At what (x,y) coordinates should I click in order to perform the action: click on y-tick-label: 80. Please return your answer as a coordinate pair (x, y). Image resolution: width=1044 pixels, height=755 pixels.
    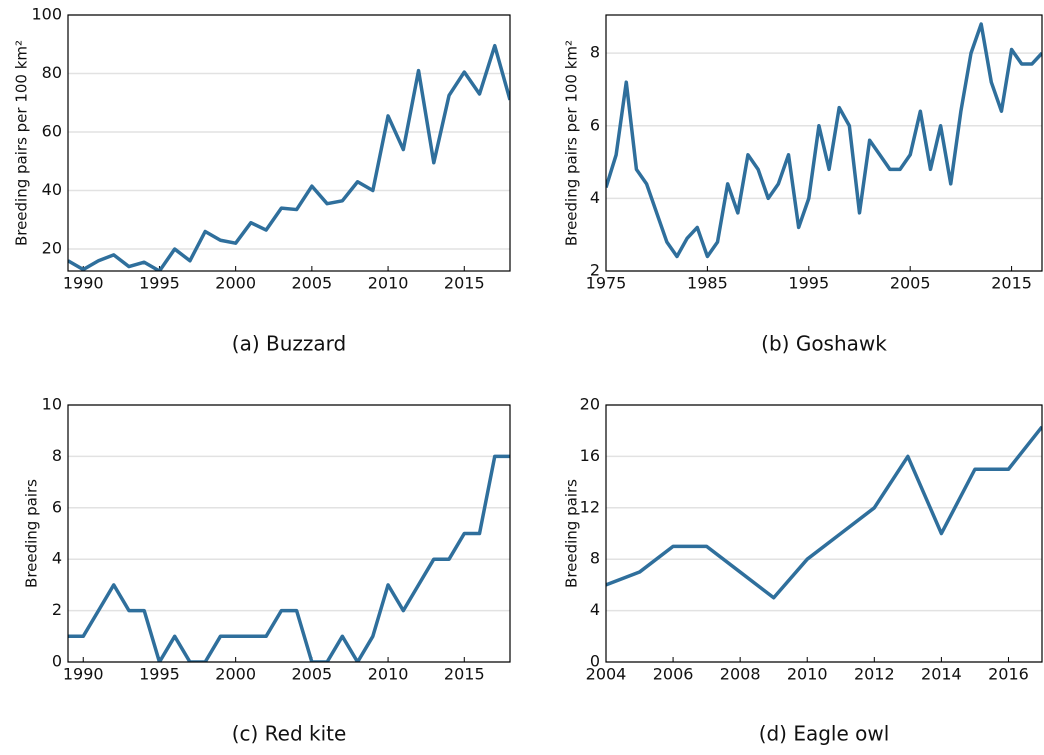
    Looking at the image, I should click on (52, 72).